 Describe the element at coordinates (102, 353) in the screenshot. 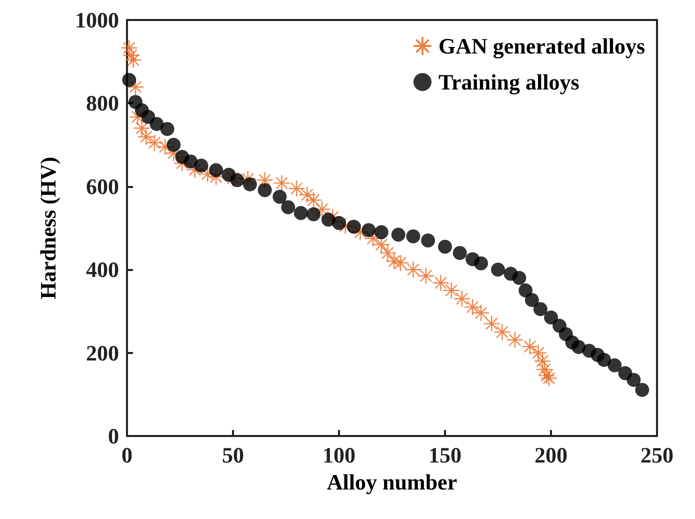

I see `y-tick-label: 200` at that location.